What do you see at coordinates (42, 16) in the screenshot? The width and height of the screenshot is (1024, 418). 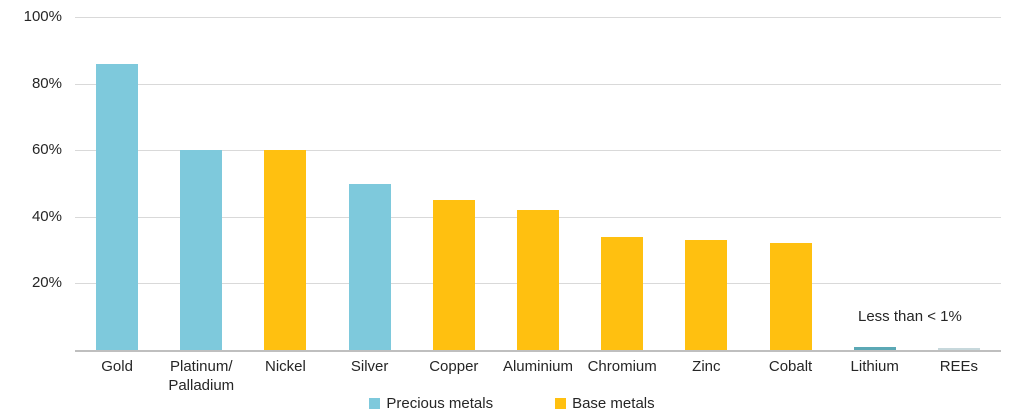 I see `y-axis-tick-label: 100%` at bounding box center [42, 16].